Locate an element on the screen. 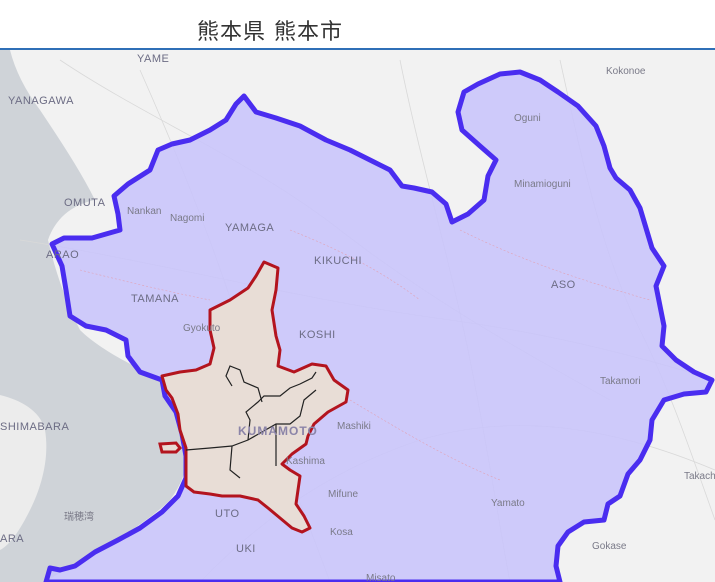  map-header: 熊本県 熊本市 is located at coordinates (357, 25).